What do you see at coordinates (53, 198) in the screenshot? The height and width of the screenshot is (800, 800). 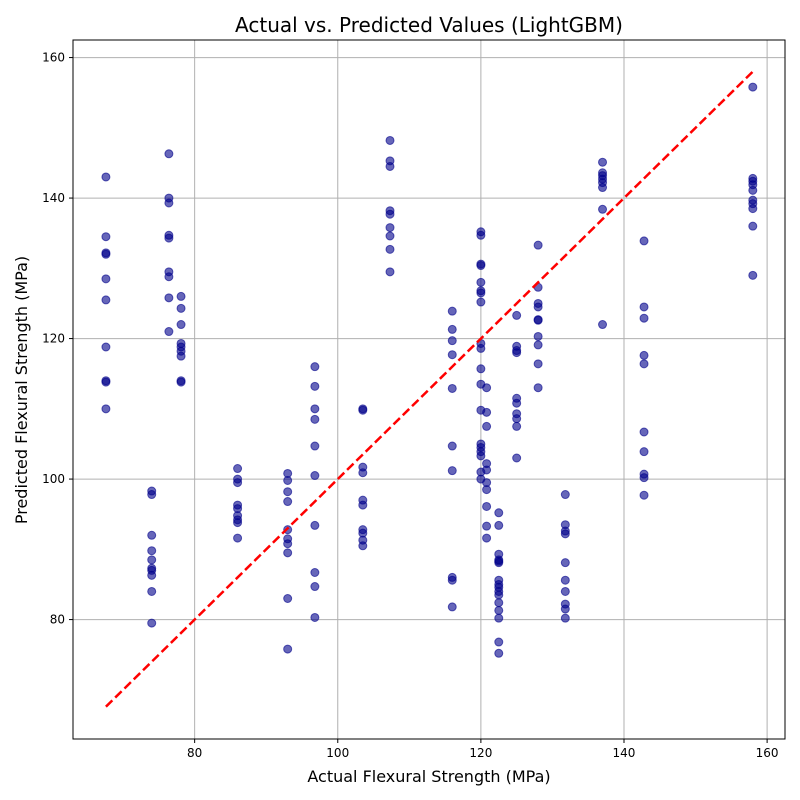 I see `y-tick-label: 140` at bounding box center [53, 198].